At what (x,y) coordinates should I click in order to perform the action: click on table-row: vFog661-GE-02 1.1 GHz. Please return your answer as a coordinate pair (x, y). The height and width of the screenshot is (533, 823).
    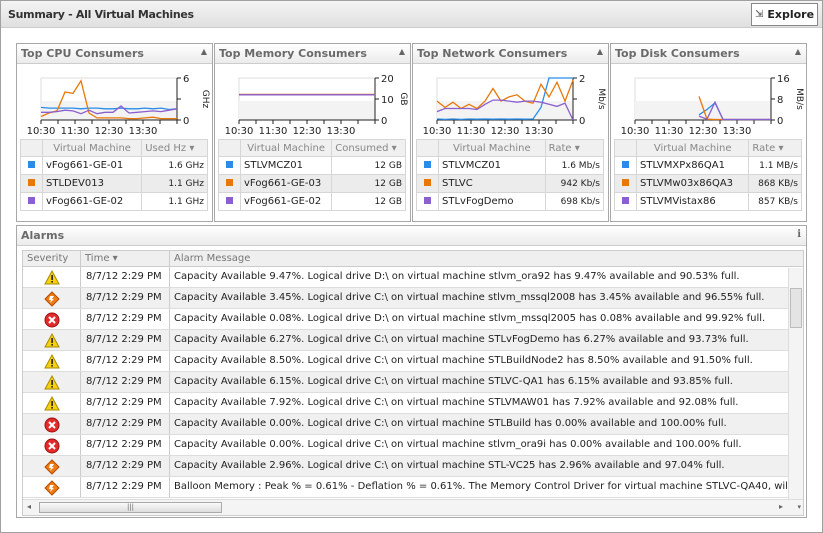
    Looking at the image, I should click on (114, 201).